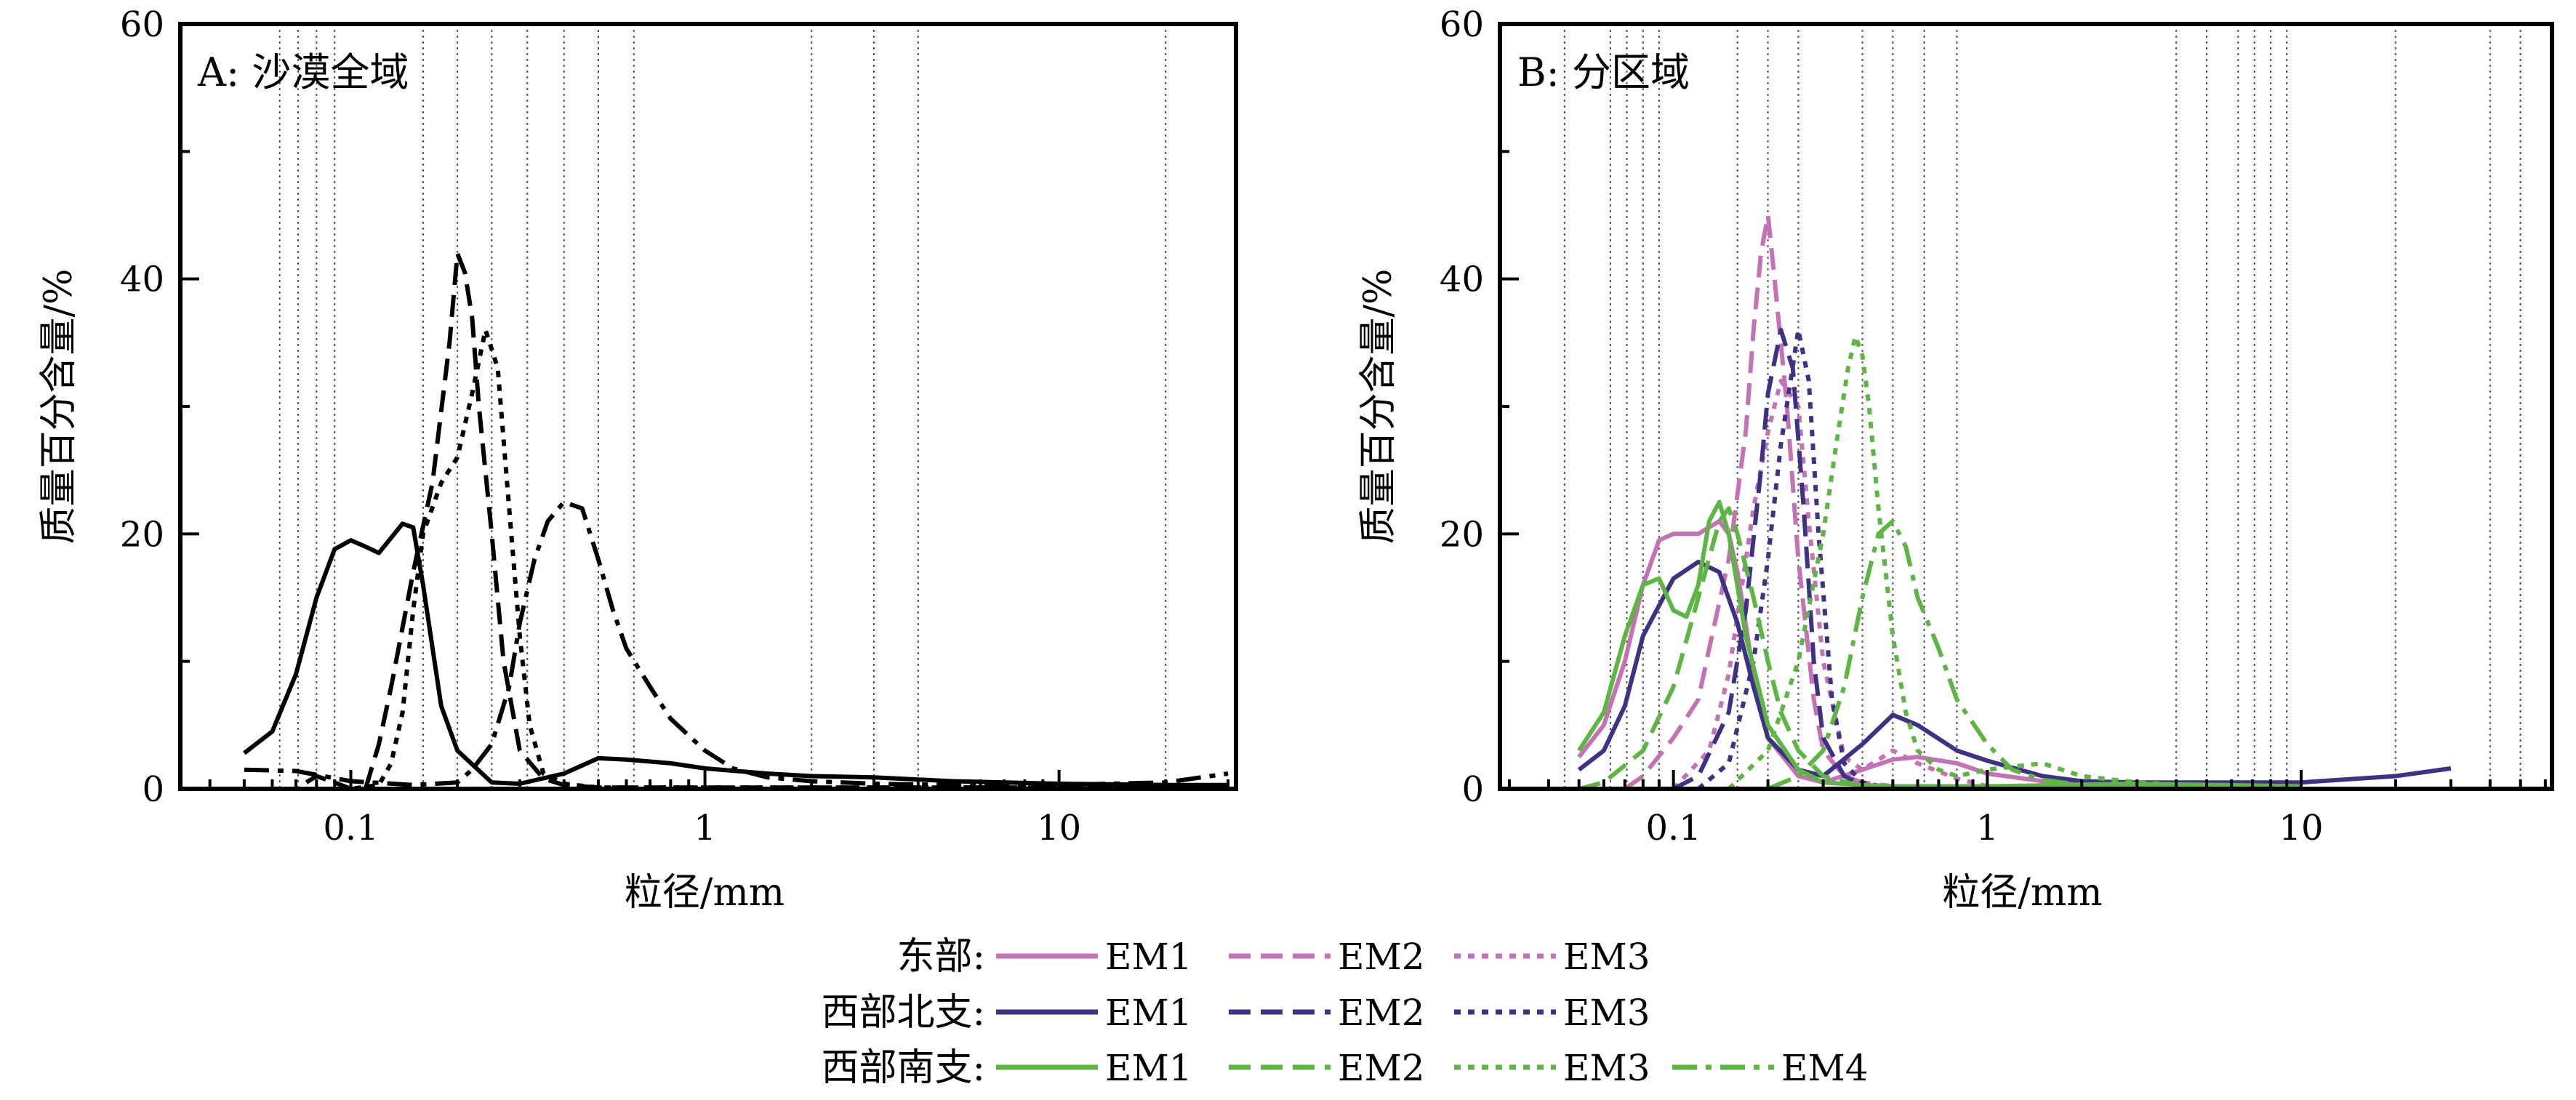 The width and height of the screenshot is (2576, 1100). What do you see at coordinates (303, 72) in the screenshot?
I see `panel-label: A: 沙漠全域` at bounding box center [303, 72].